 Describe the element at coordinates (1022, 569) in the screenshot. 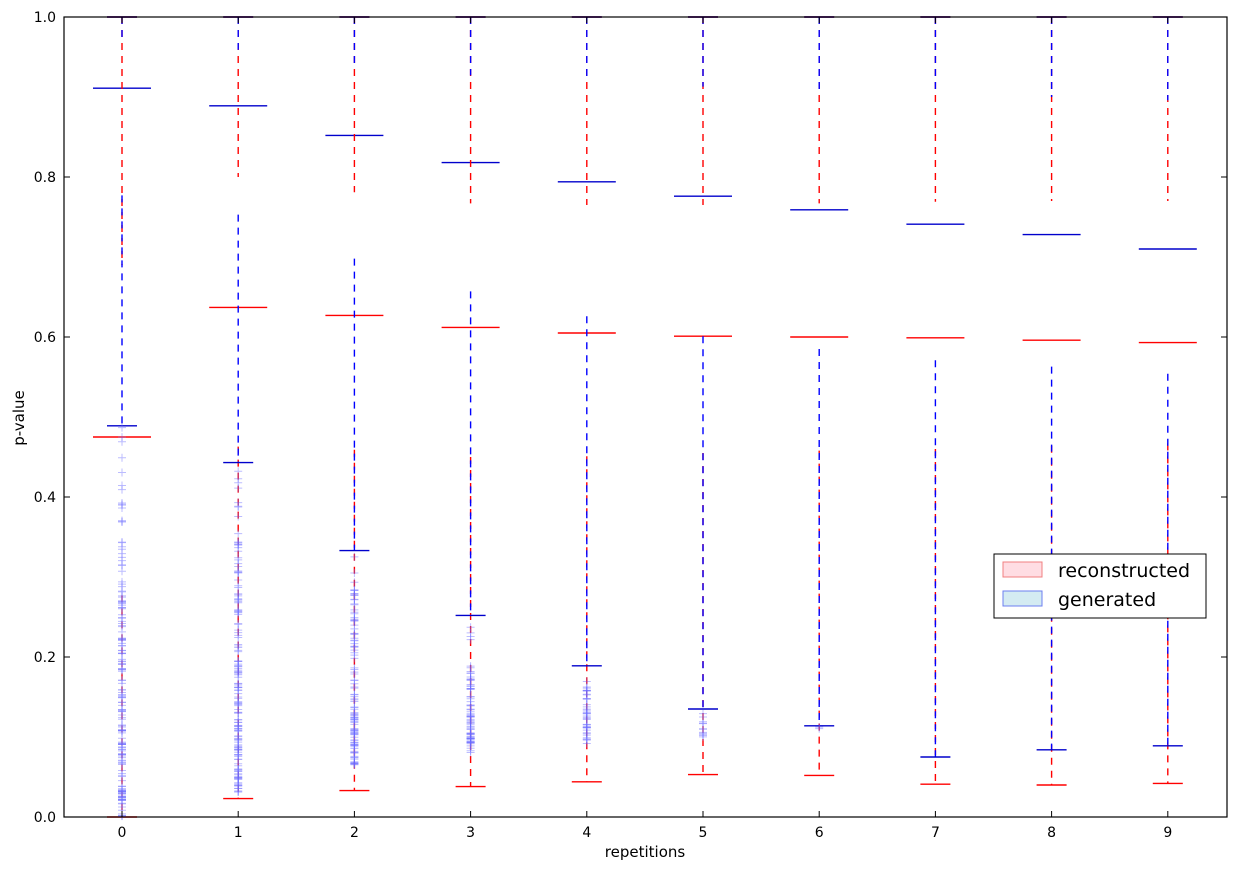

I see `legend-swatch-reconstructed` at that location.